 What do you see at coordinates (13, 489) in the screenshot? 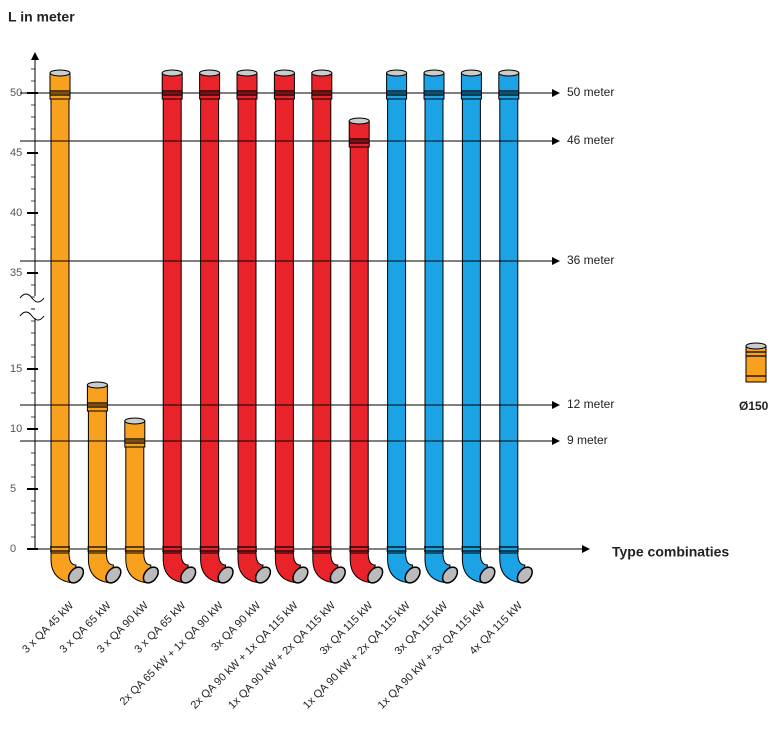
I see `y-tick-label: 5` at bounding box center [13, 489].